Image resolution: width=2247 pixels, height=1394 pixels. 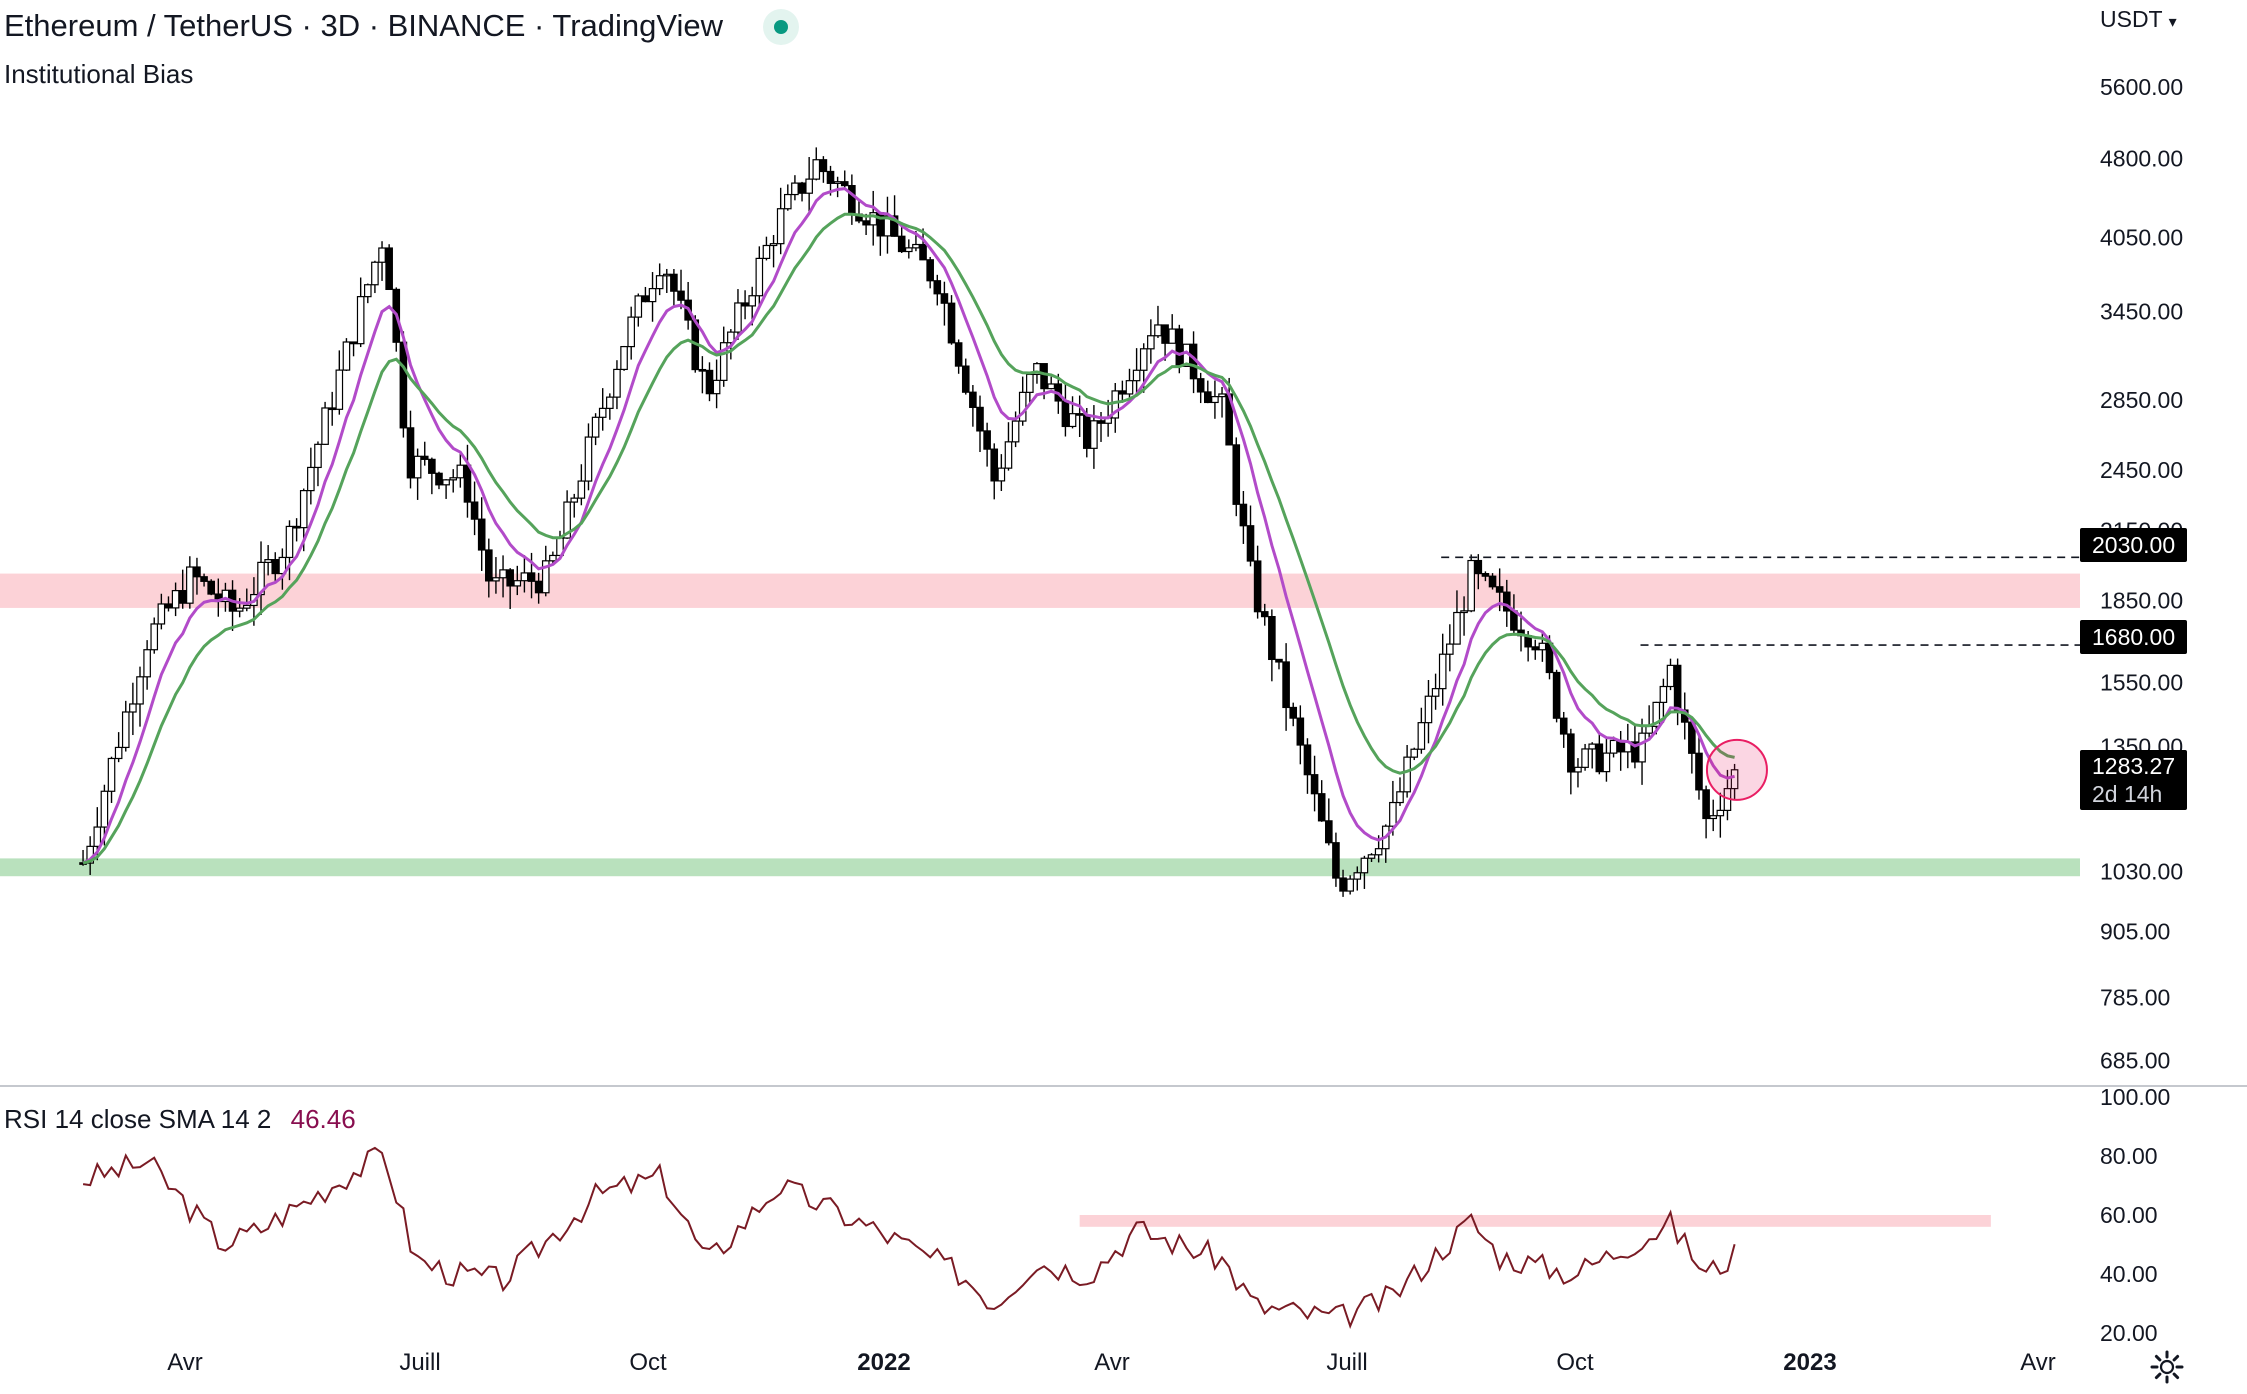 I want to click on highlight-circle, so click(x=1736, y=769).